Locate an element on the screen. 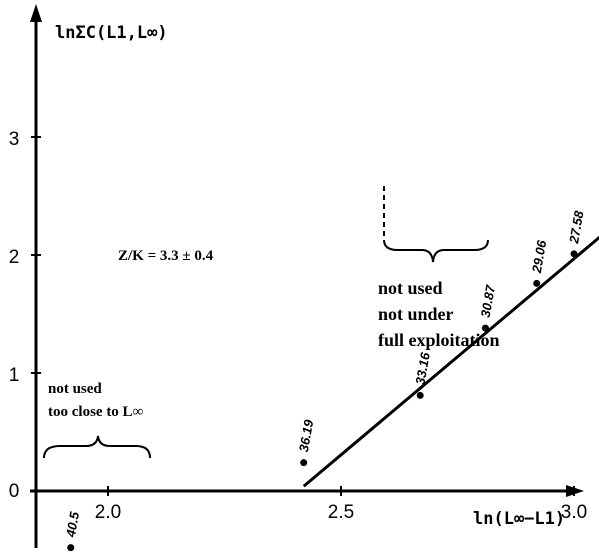 This screenshot has width=599, height=556. left-note-line-1: not used is located at coordinates (75, 389).